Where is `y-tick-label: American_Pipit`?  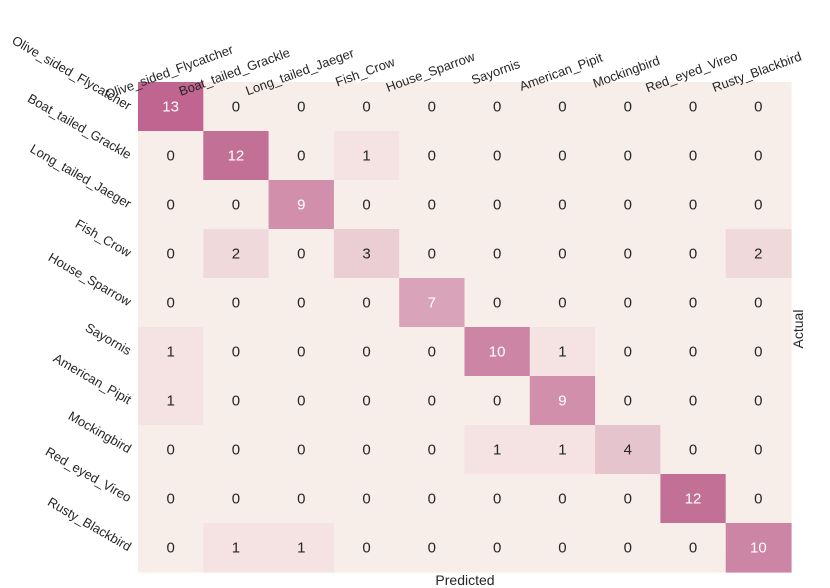
y-tick-label: American_Pipit is located at coordinates (93, 378).